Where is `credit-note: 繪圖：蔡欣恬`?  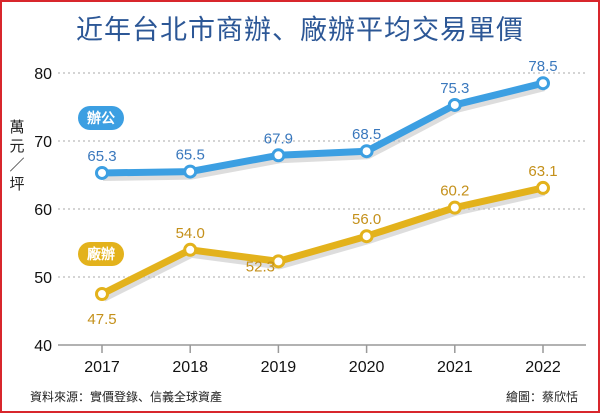 credit-note: 繪圖：蔡欣恬 is located at coordinates (541, 397).